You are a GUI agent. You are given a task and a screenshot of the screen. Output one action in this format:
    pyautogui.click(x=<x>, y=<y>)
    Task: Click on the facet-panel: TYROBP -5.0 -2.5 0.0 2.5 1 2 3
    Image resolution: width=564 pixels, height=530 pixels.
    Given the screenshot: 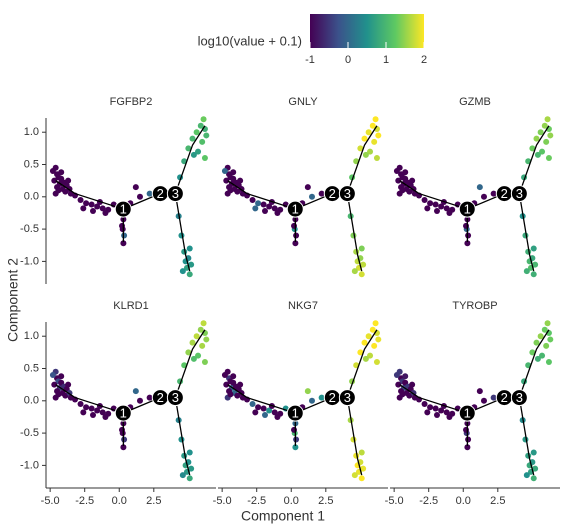 What is the action you would take?
    pyautogui.click(x=472, y=403)
    